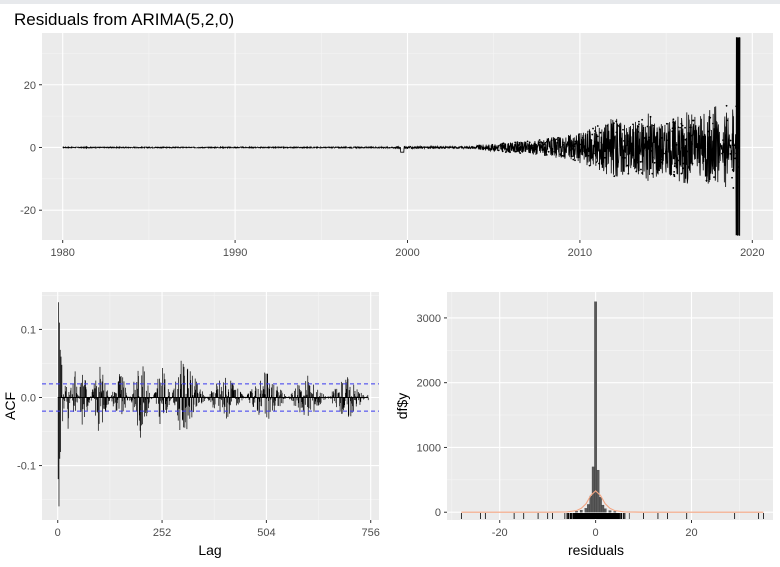 This screenshot has width=780, height=567. I want to click on y-tick-label: 0.0, so click(28, 398).